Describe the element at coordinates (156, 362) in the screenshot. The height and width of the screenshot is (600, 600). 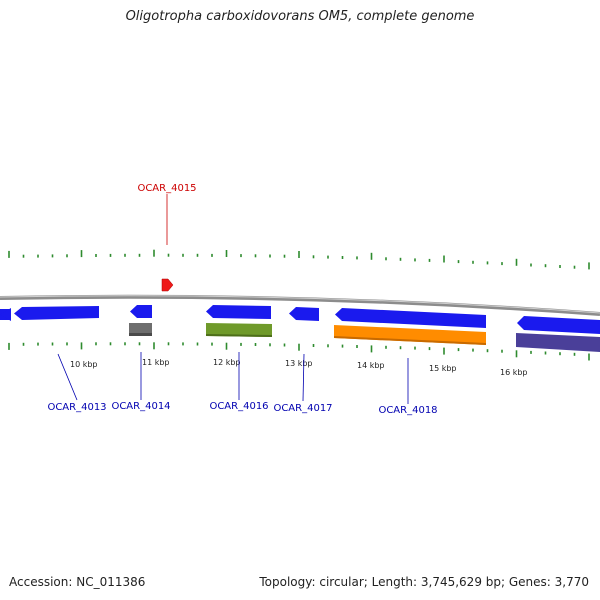
I see `scale-label-11kbp: 11 kbp` at that location.